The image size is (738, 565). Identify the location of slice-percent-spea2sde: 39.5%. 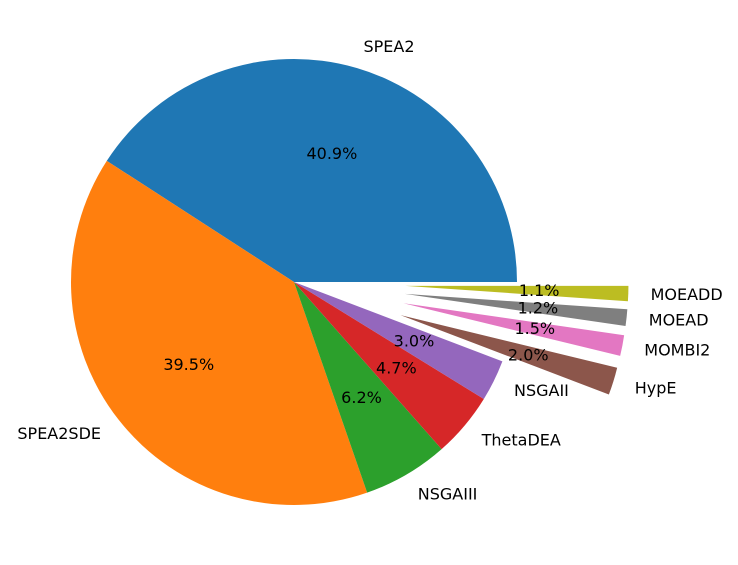
(188, 364).